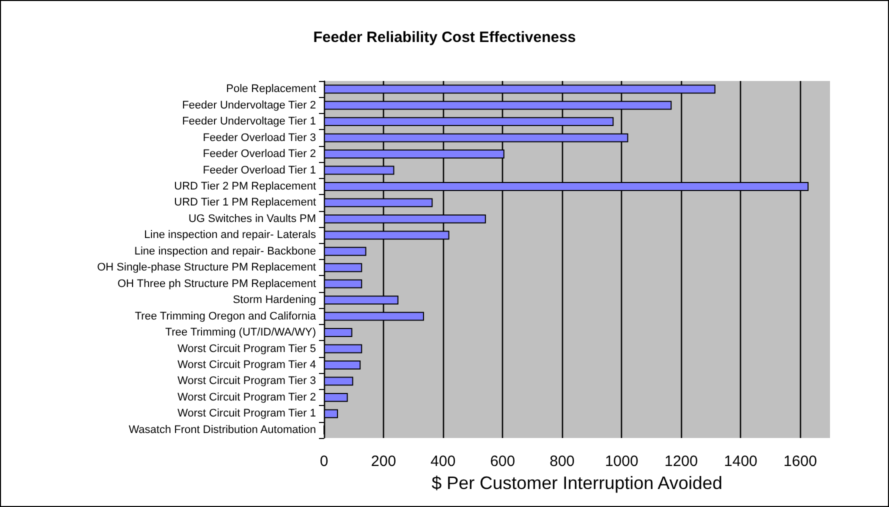 The image size is (889, 507). I want to click on y-tick-label: UG Switches in Vaults PM, so click(252, 218).